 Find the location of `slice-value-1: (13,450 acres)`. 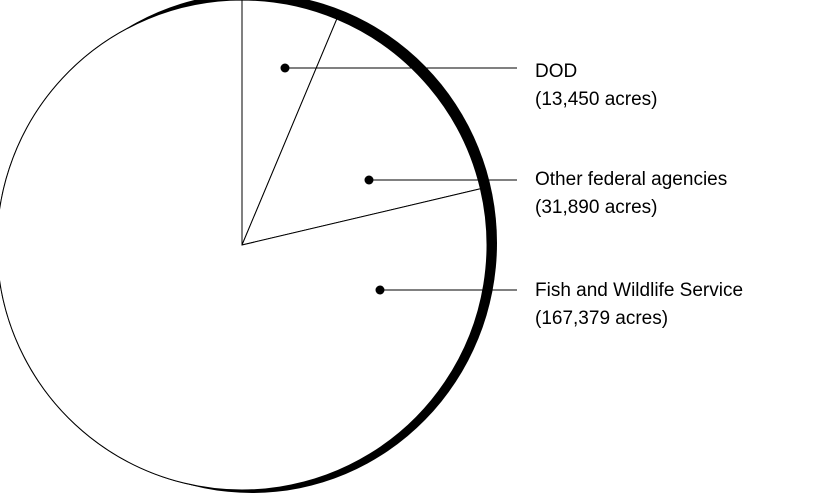

slice-value-1: (13,450 acres) is located at coordinates (596, 99).